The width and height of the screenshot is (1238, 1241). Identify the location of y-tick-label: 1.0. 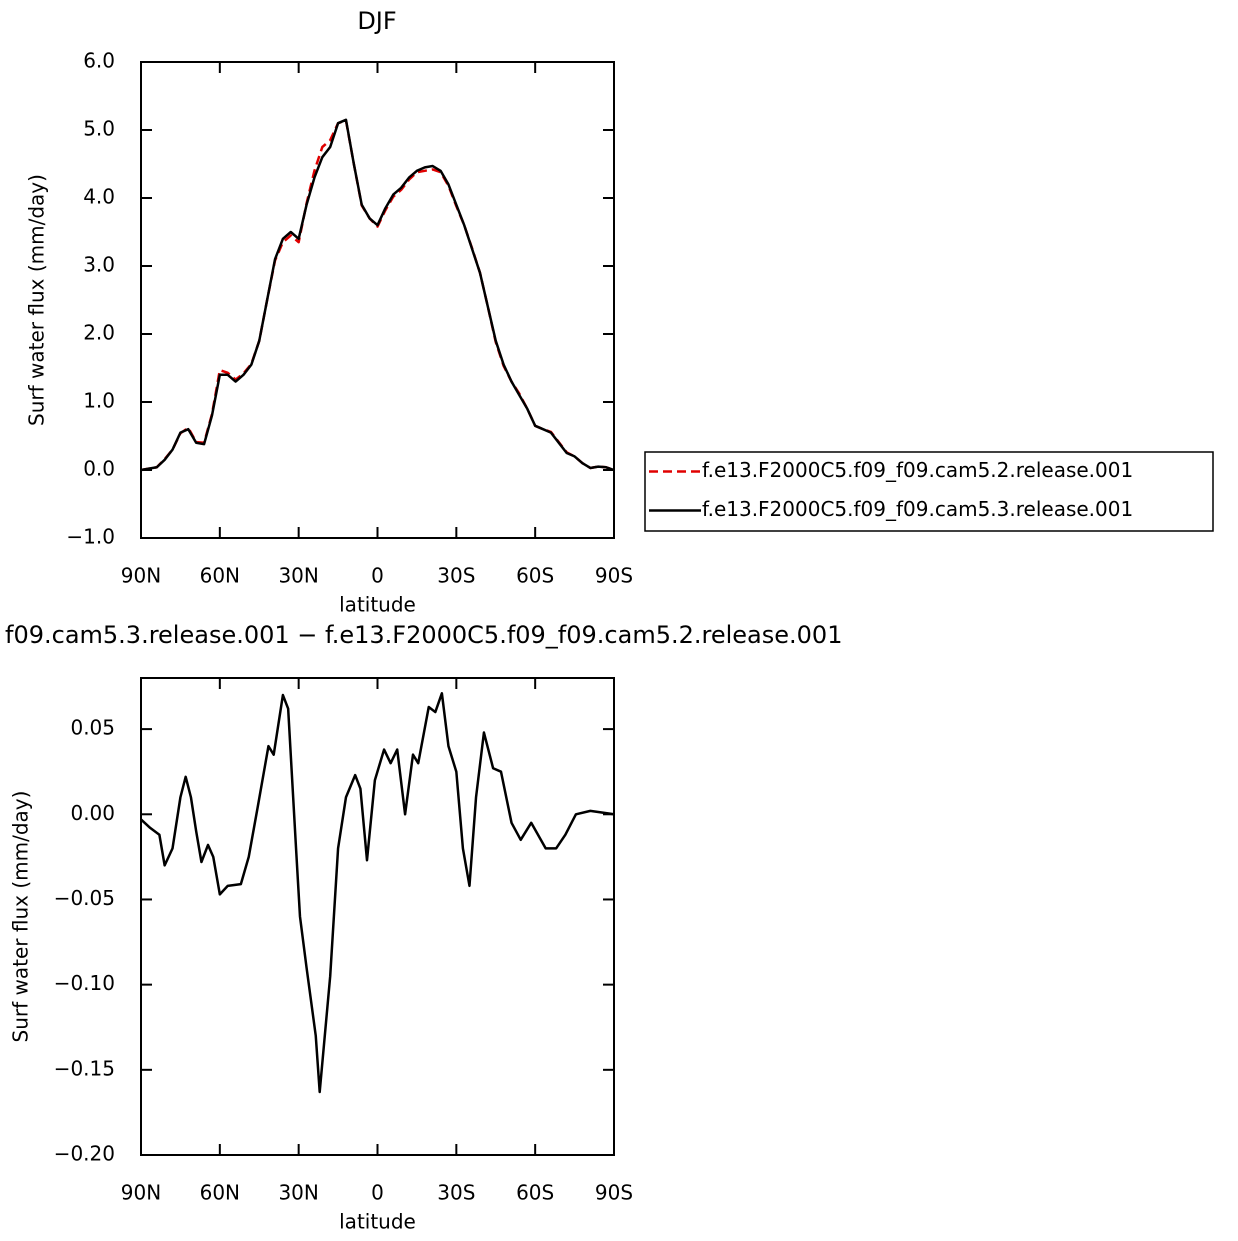
(99, 401).